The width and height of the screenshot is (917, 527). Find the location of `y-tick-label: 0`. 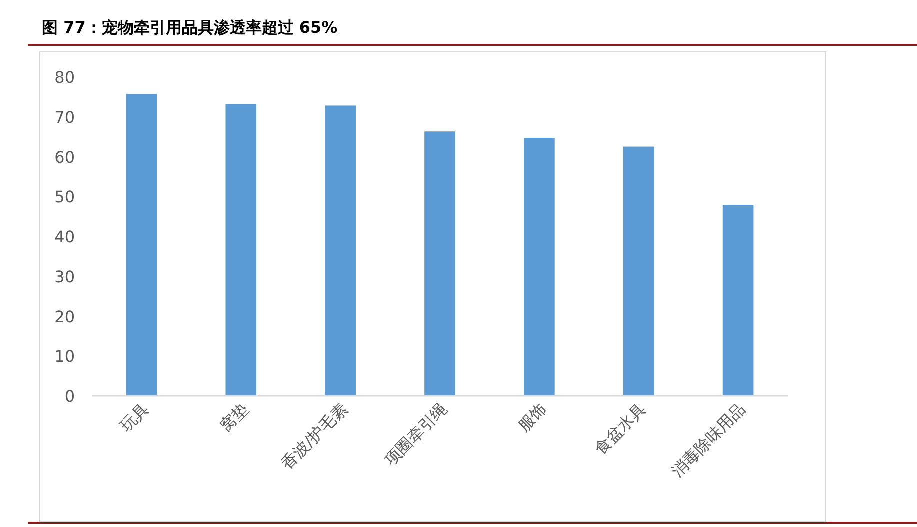

y-tick-label: 0 is located at coordinates (69, 396).